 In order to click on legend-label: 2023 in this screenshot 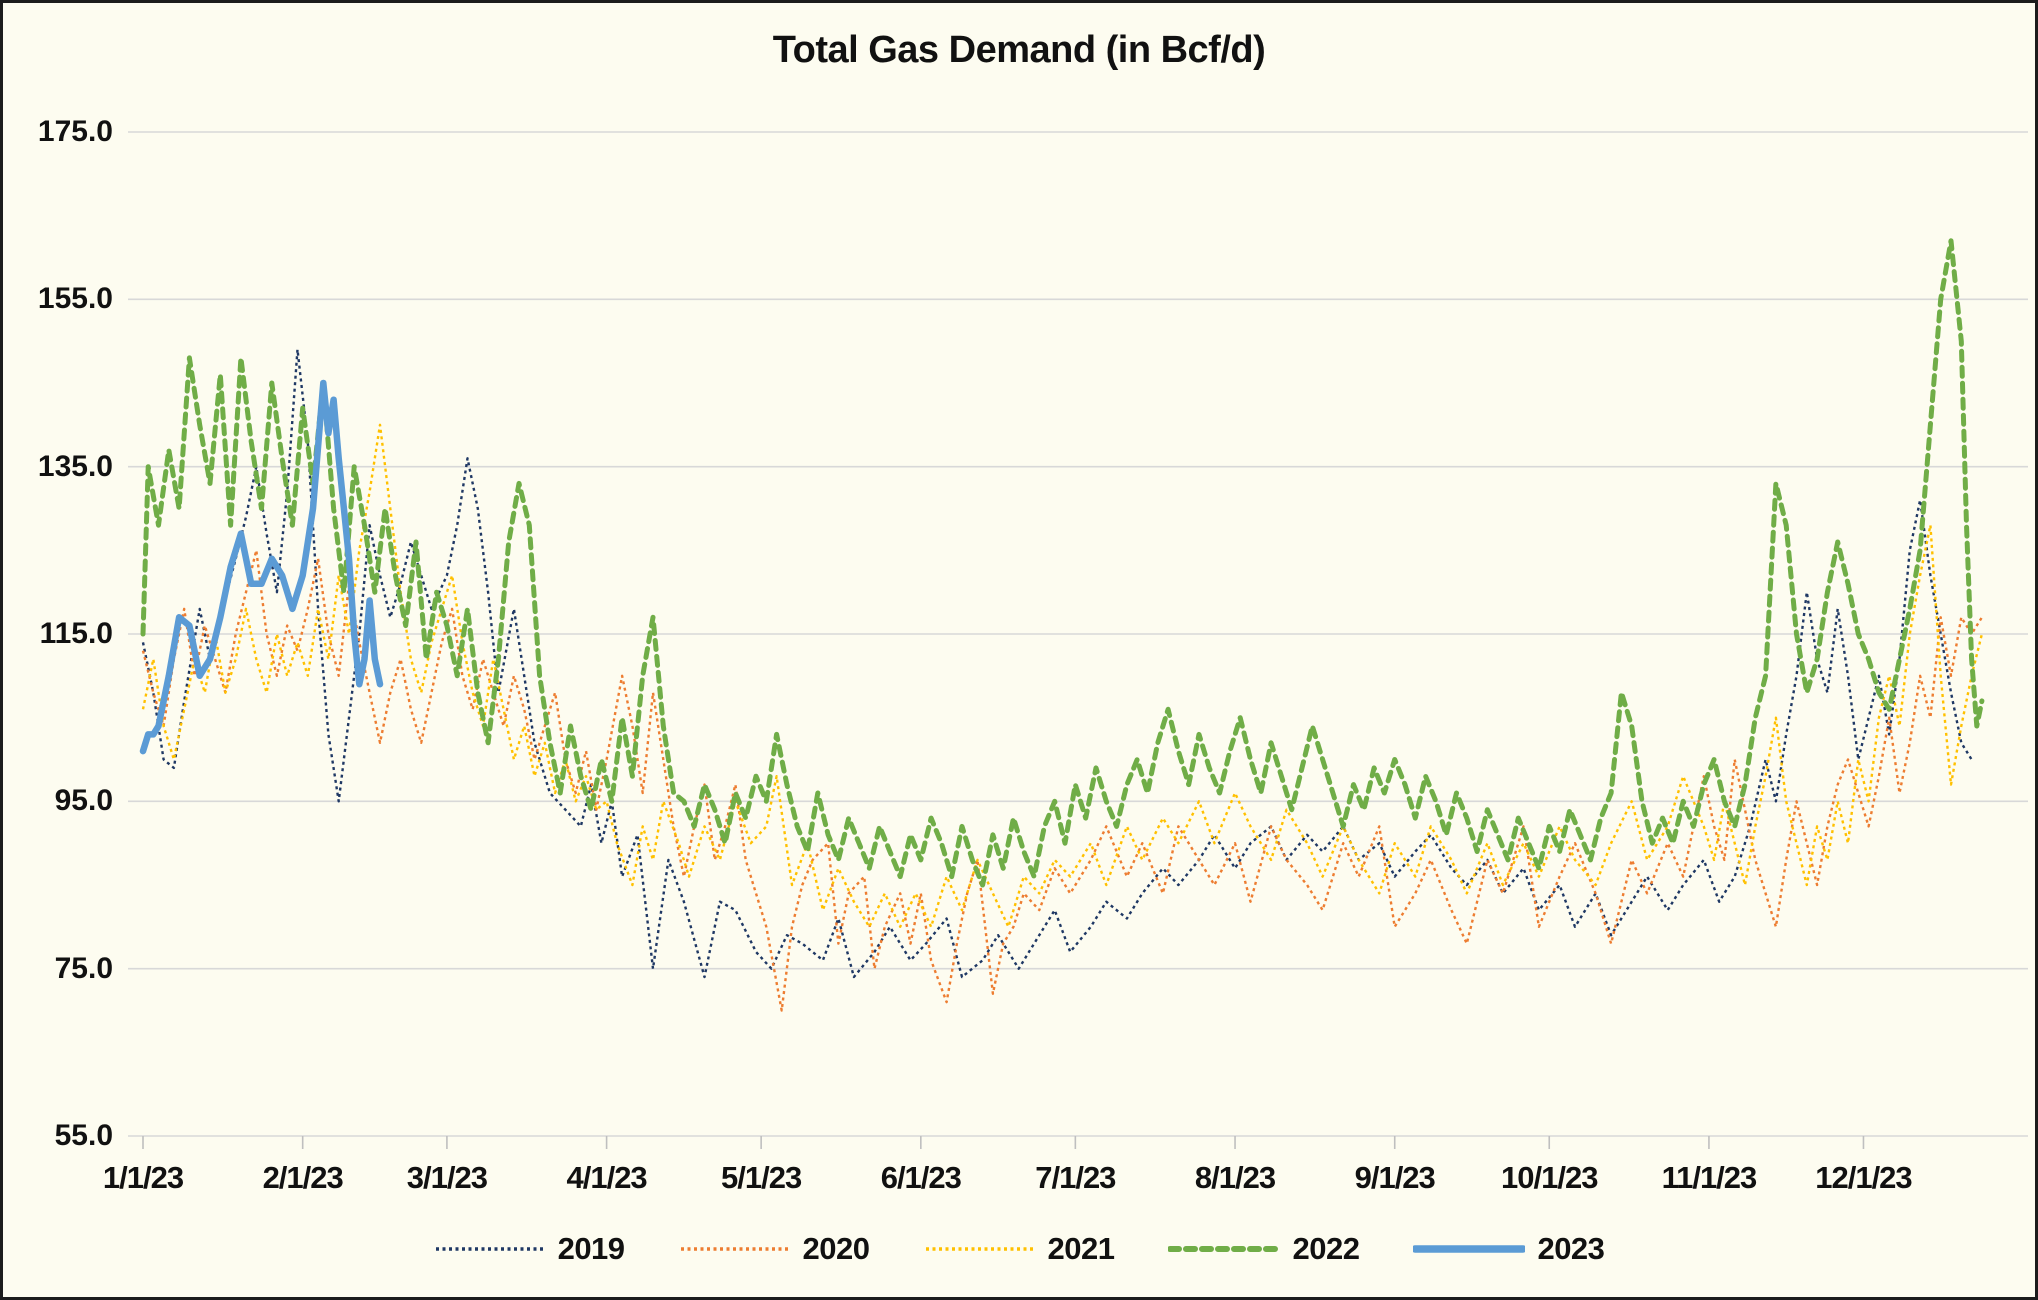, I will do `click(1571, 1248)`.